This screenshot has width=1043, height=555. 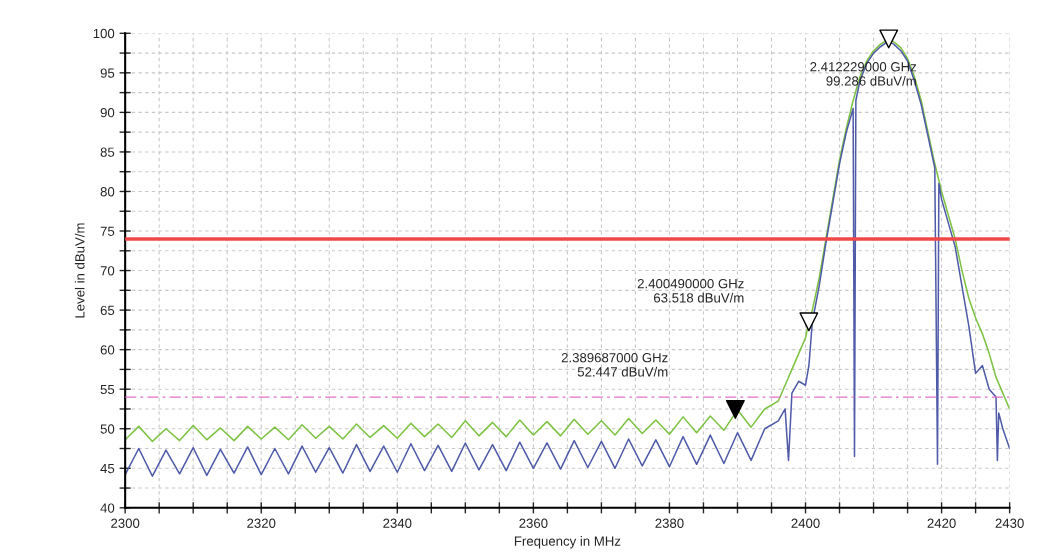 What do you see at coordinates (107, 429) in the screenshot?
I see `y-tick-label: 50` at bounding box center [107, 429].